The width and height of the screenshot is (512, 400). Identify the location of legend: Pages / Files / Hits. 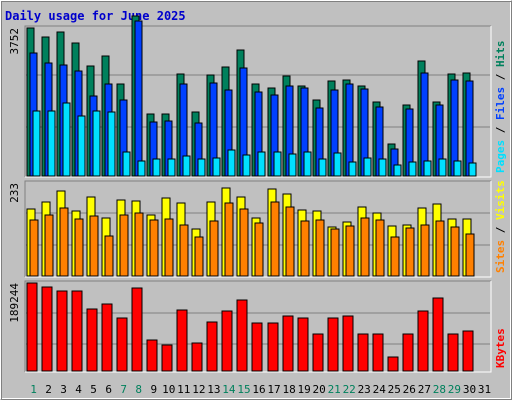
(500, 107).